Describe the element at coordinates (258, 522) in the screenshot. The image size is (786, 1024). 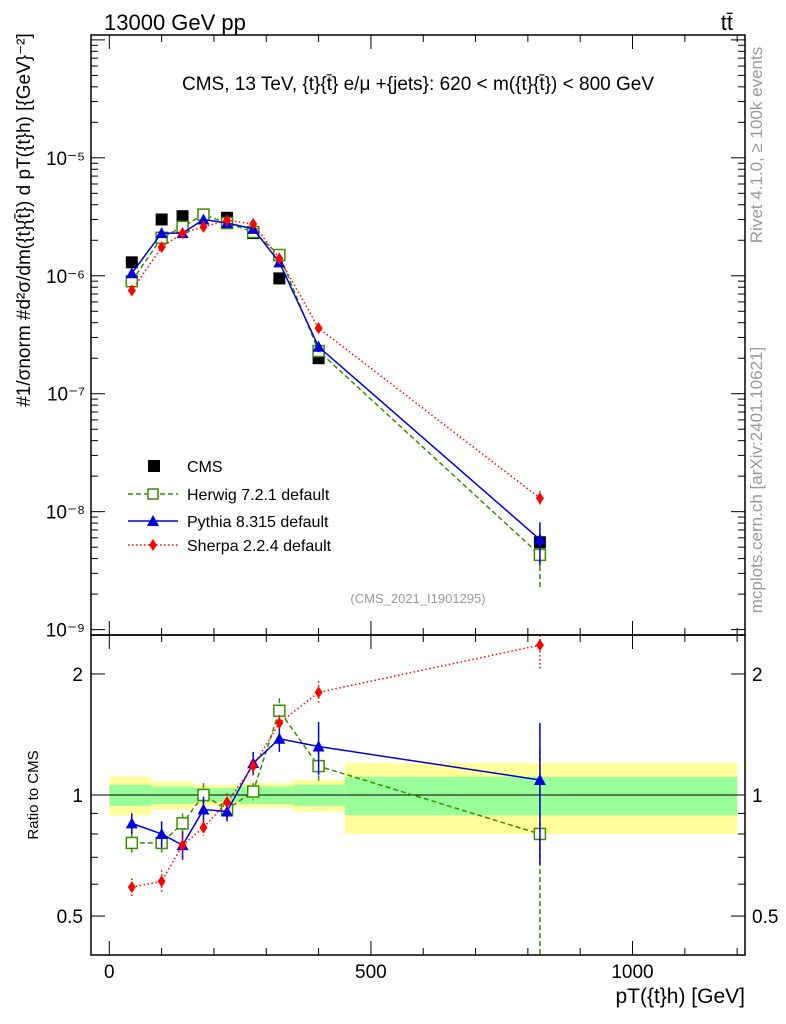
I see `legend-label-pythia: Pythia 8.315 default` at that location.